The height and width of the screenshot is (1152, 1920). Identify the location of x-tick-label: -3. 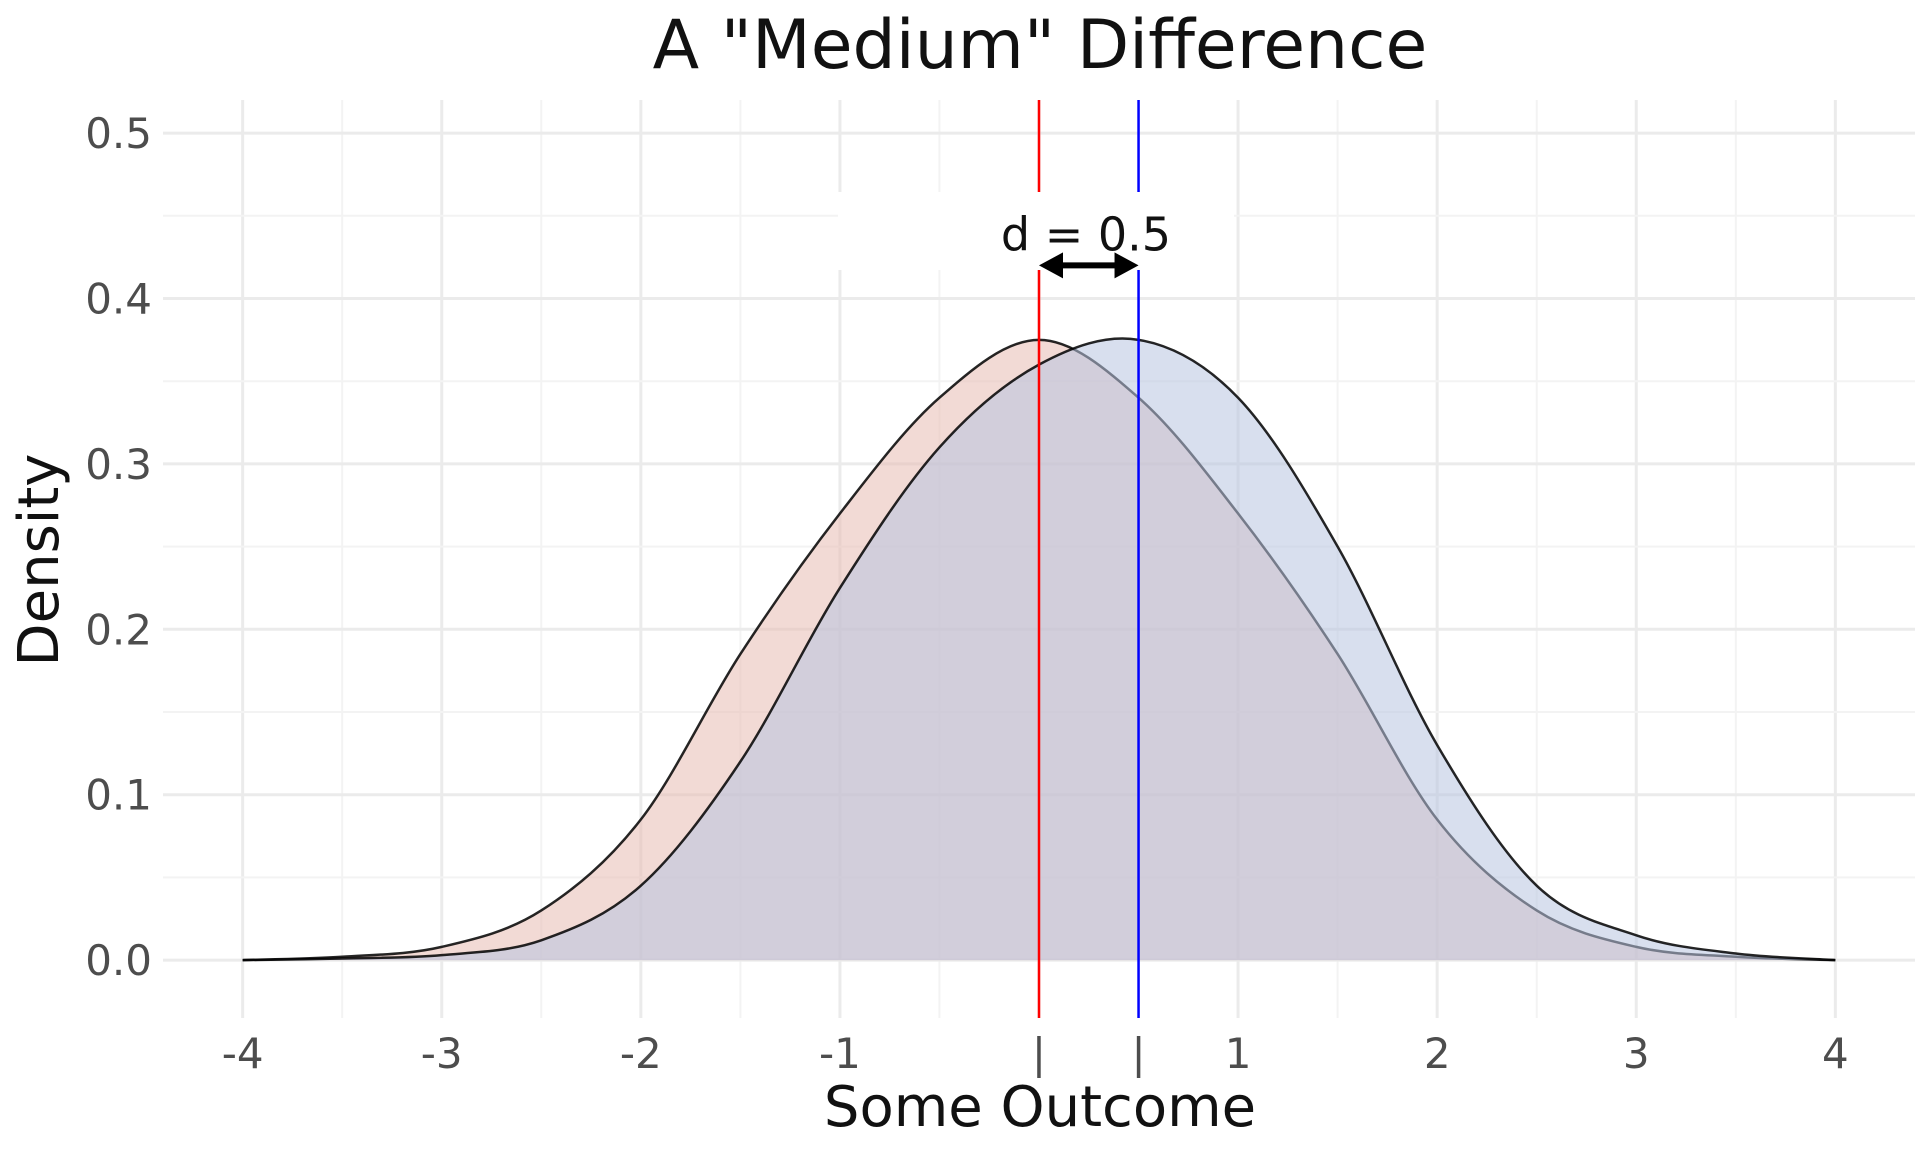
(442, 1053).